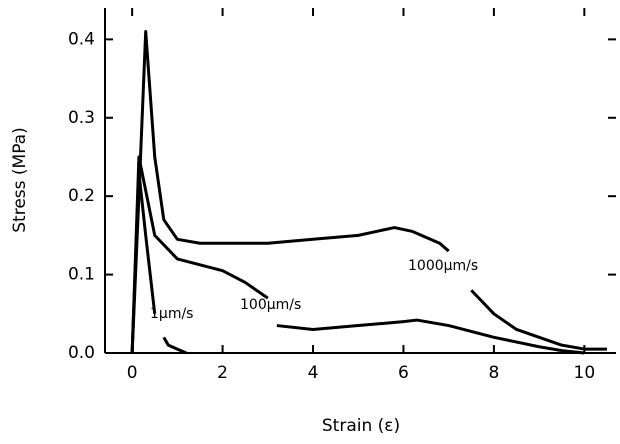 Image resolution: width=620 pixels, height=444 pixels. What do you see at coordinates (81, 118) in the screenshot?
I see `y-tick-label: 0.3` at bounding box center [81, 118].